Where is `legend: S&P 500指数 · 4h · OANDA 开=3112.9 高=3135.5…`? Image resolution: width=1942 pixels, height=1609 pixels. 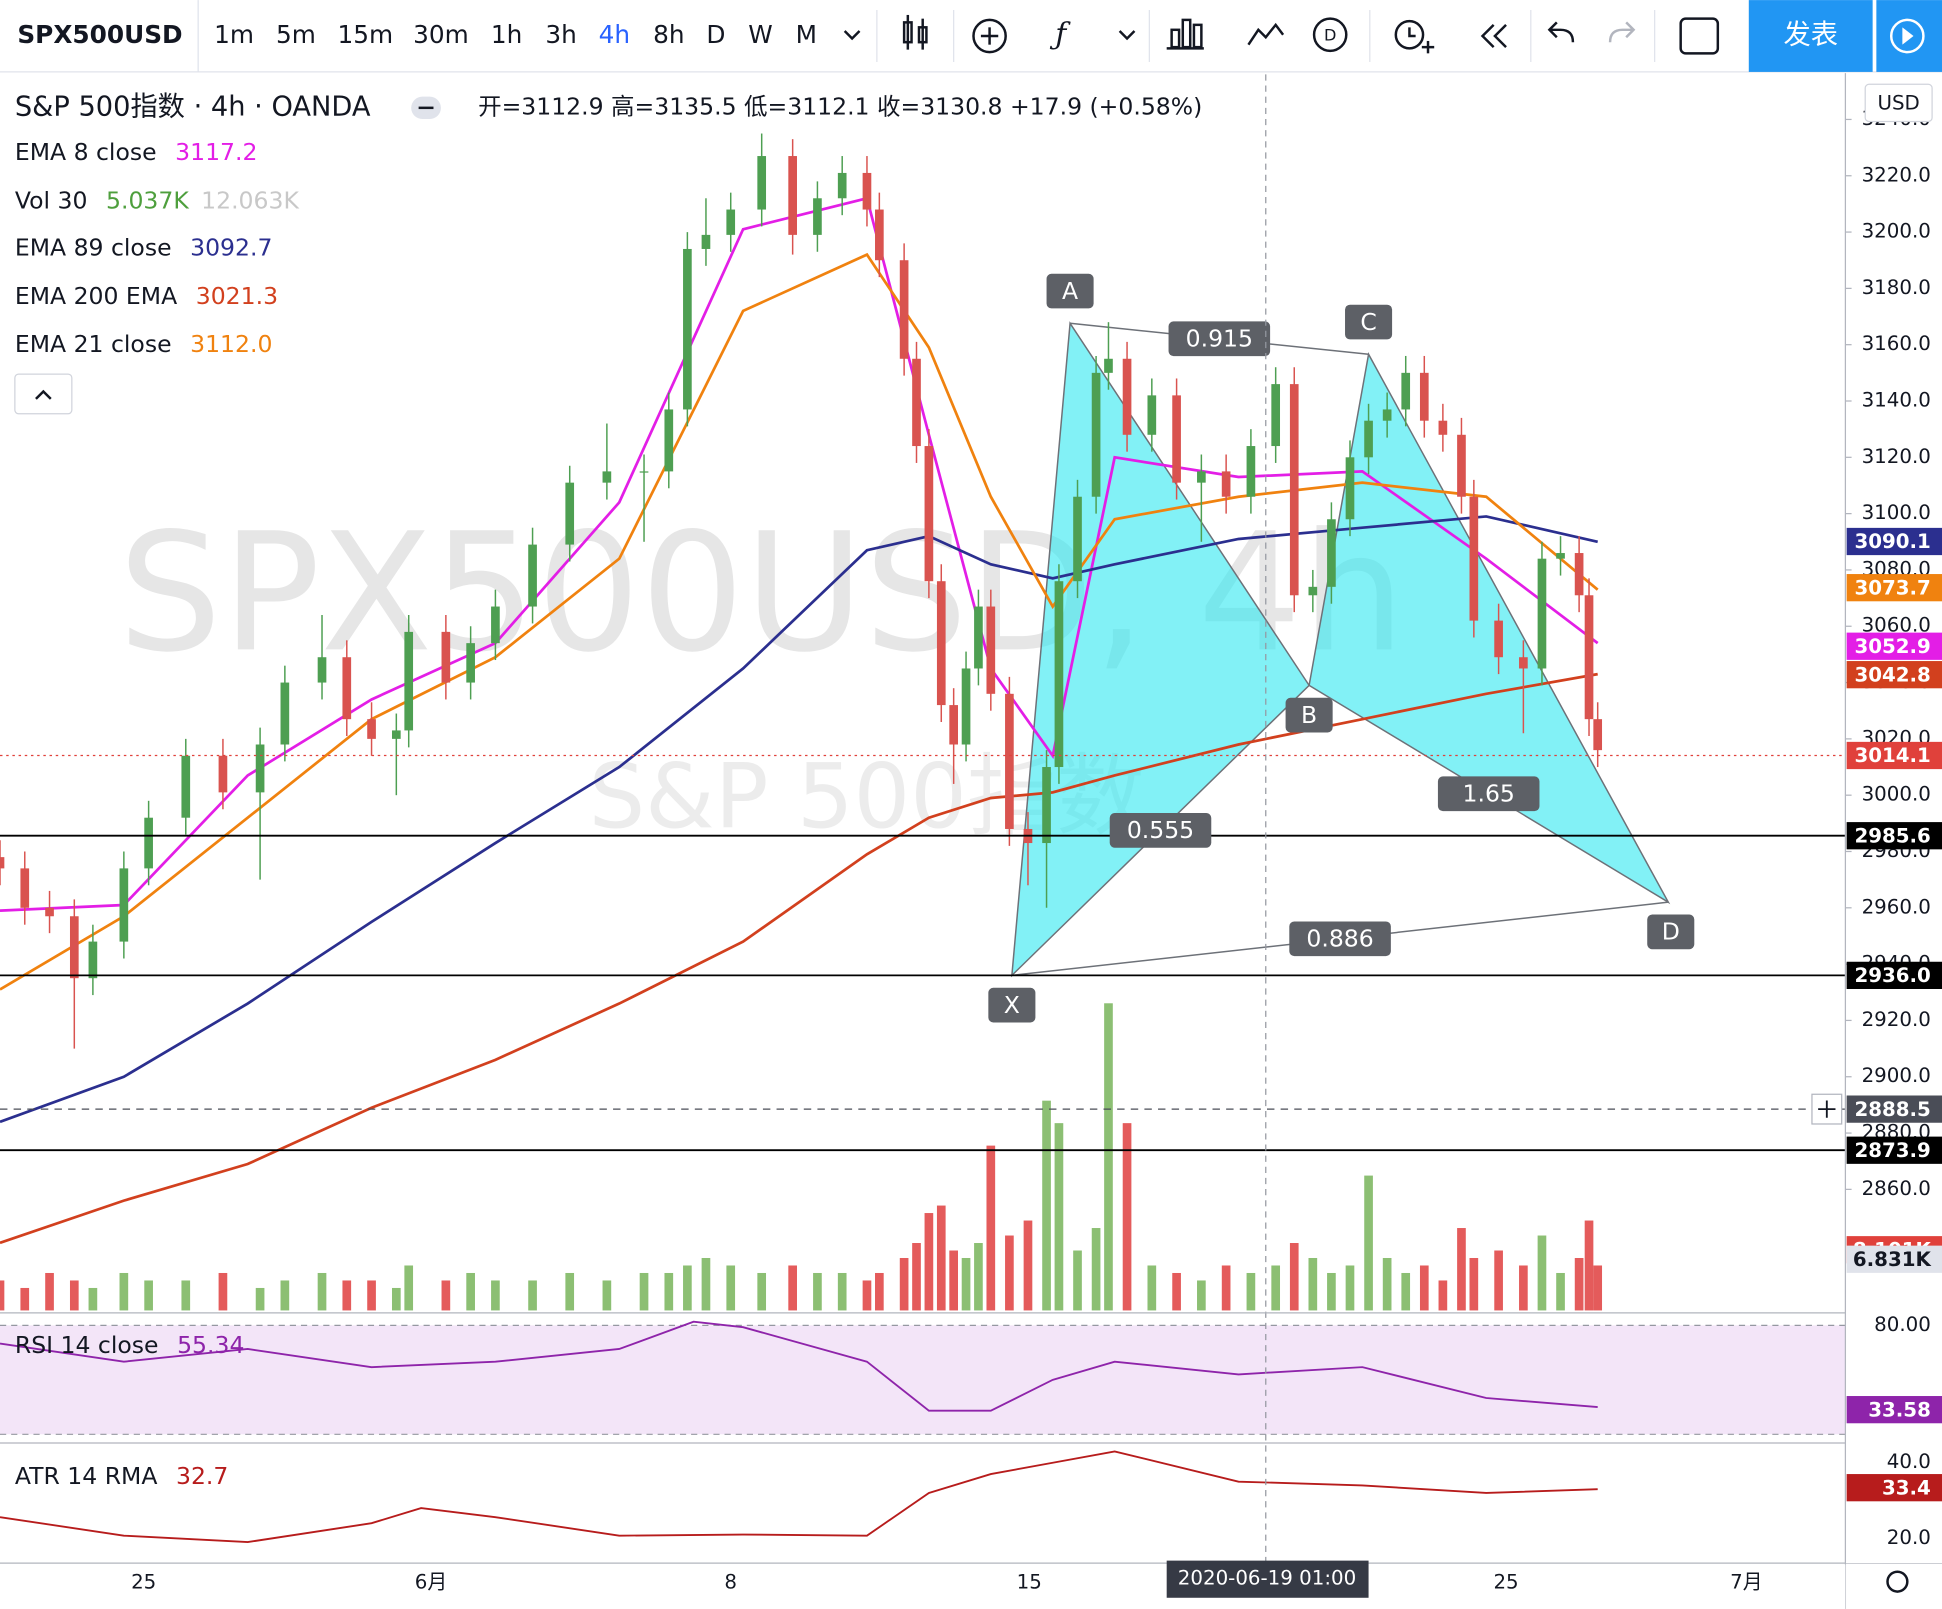
legend: S&P 500指数 · 4h · OANDA 开=3112.9 高=3135.5… is located at coordinates (608, 253).